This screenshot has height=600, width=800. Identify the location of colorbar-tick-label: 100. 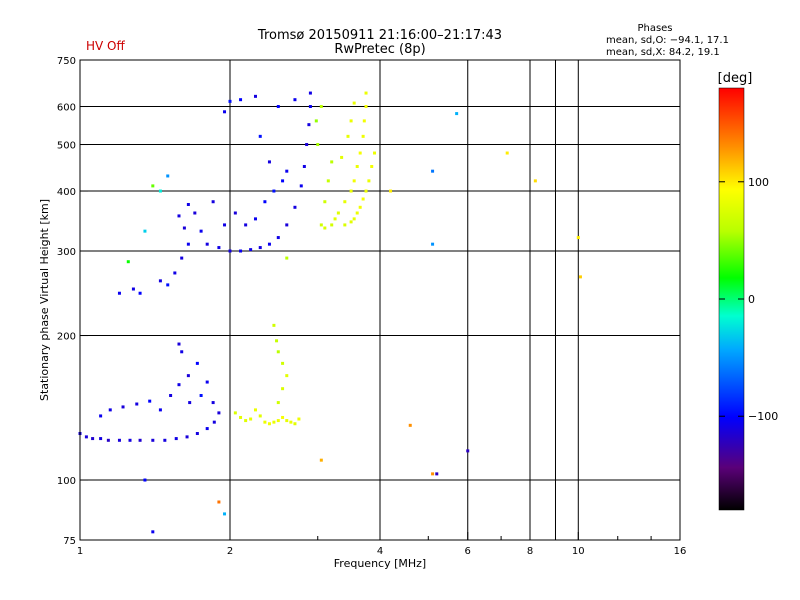
(758, 182).